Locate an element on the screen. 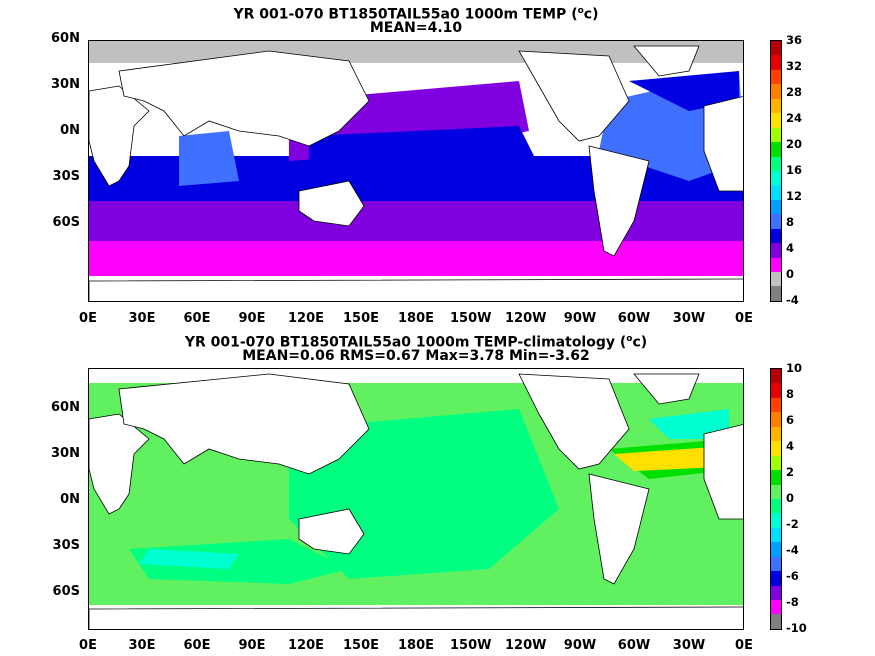 The image size is (875, 656). panel1-colorbar is located at coordinates (776, 171).